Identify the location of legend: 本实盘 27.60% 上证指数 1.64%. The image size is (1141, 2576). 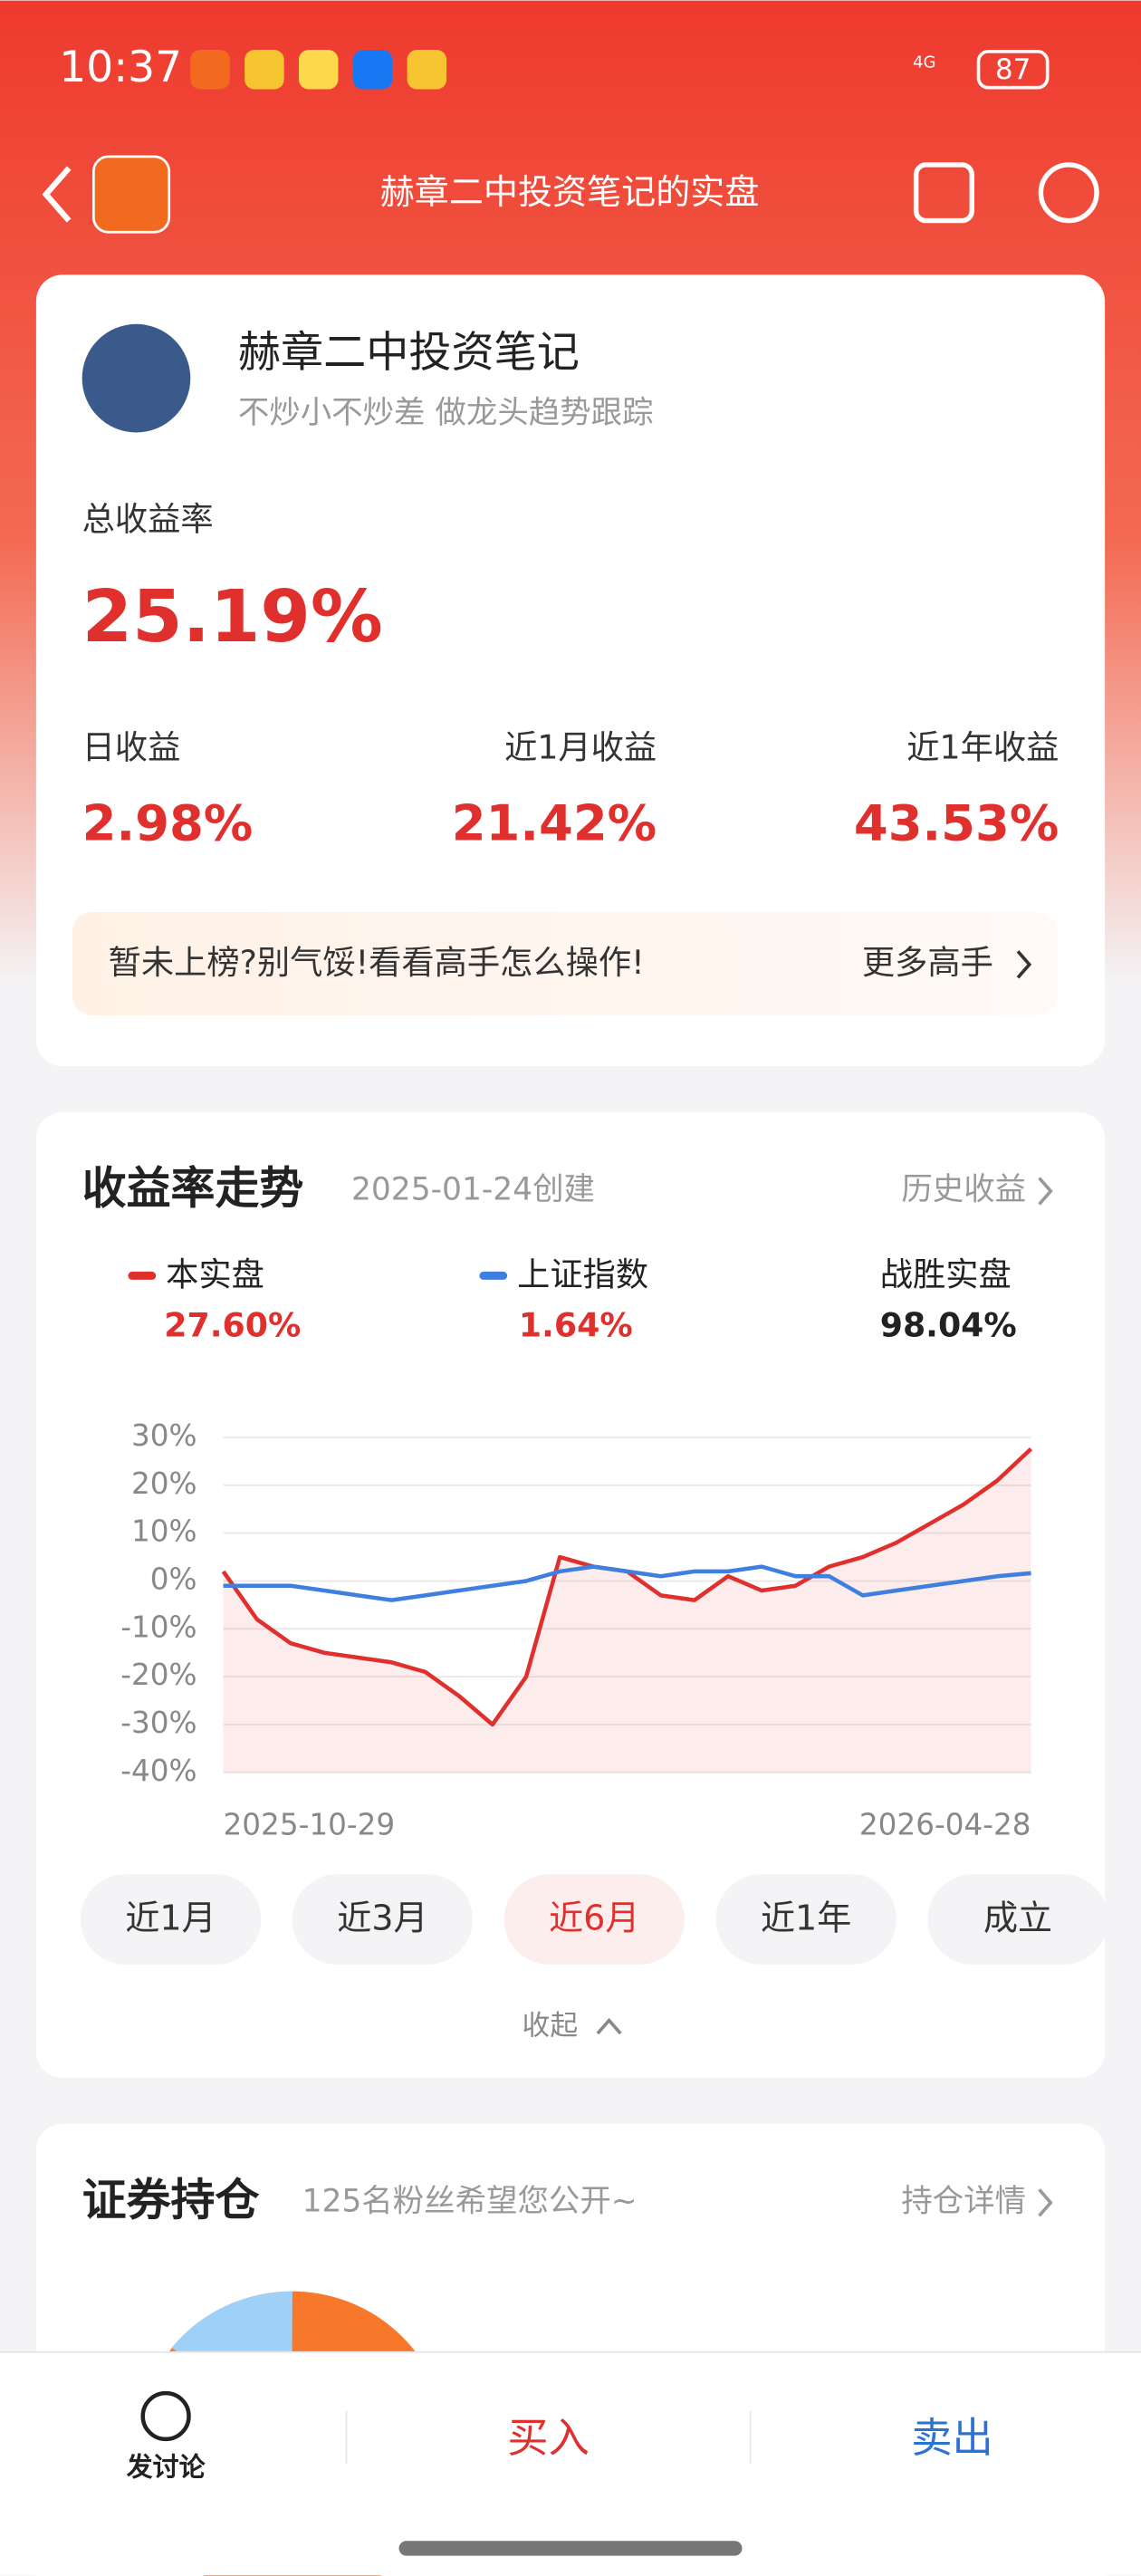
(388, 1299).